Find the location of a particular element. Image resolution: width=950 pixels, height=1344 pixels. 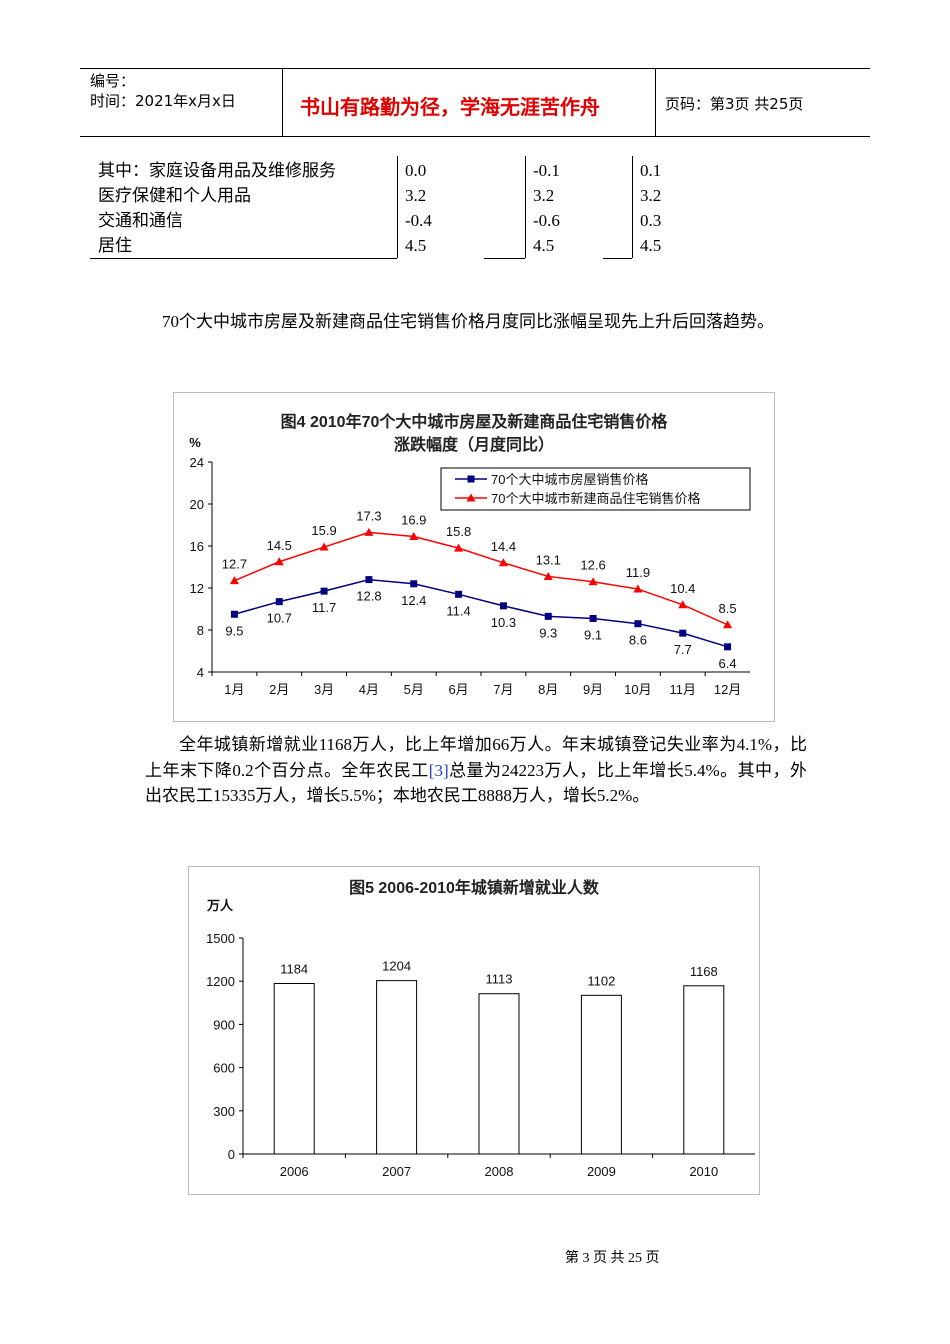

data-label: 1102 is located at coordinates (601, 980).